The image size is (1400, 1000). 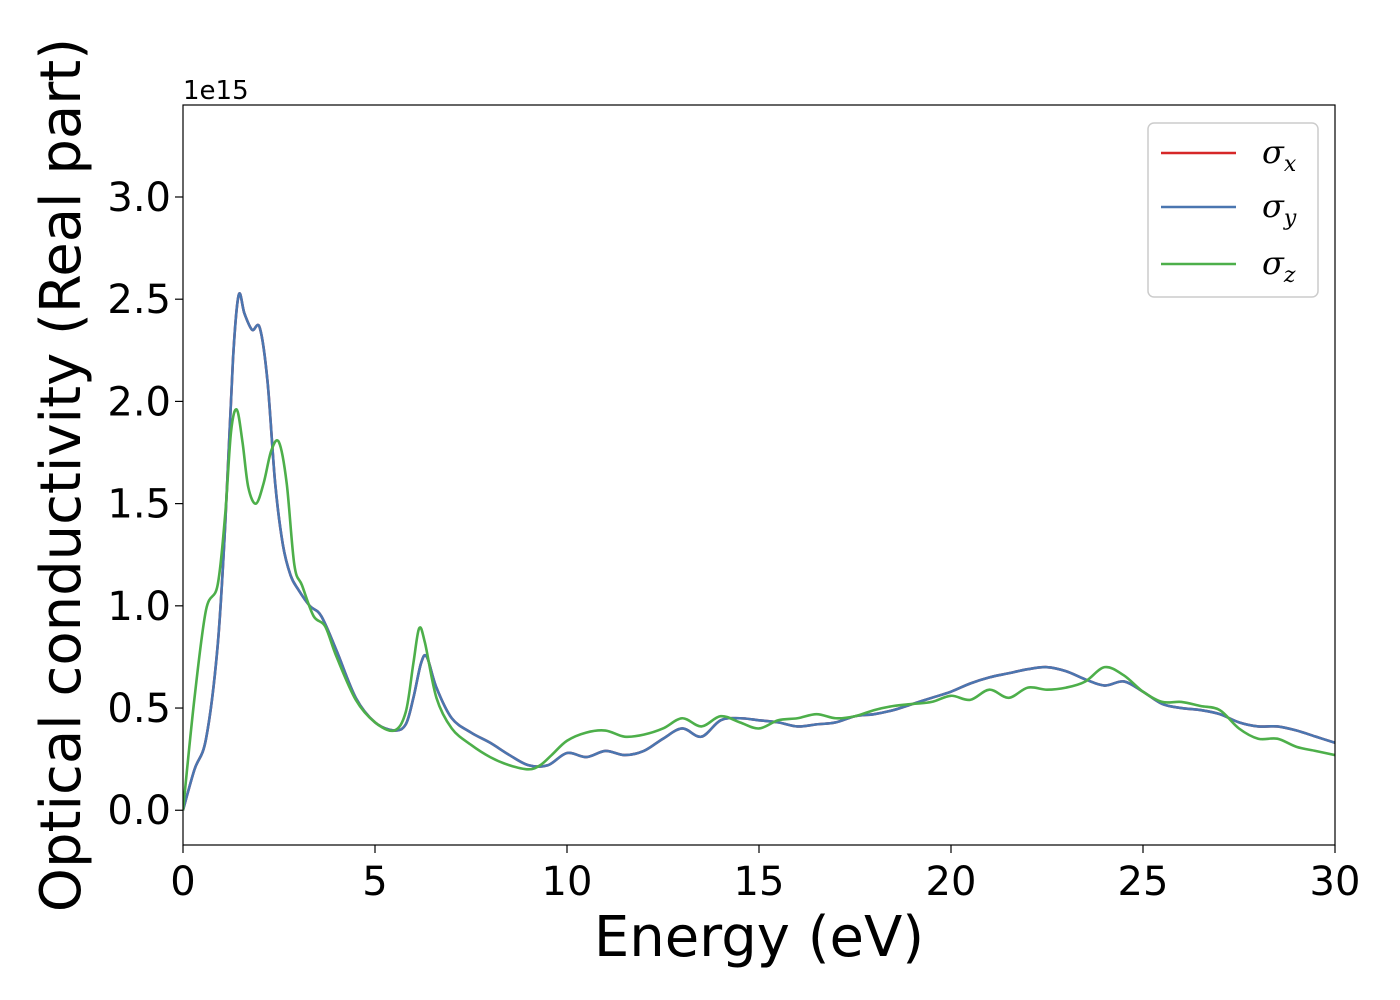 I want to click on y-tick-label: 2.0, so click(x=139, y=402).